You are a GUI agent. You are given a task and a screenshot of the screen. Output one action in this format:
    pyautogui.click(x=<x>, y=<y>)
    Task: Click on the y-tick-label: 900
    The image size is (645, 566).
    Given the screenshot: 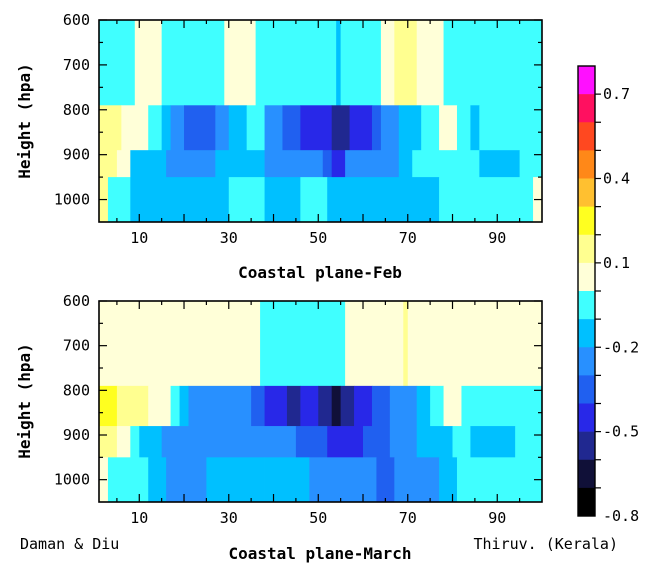 What is the action you would take?
    pyautogui.click(x=76, y=435)
    